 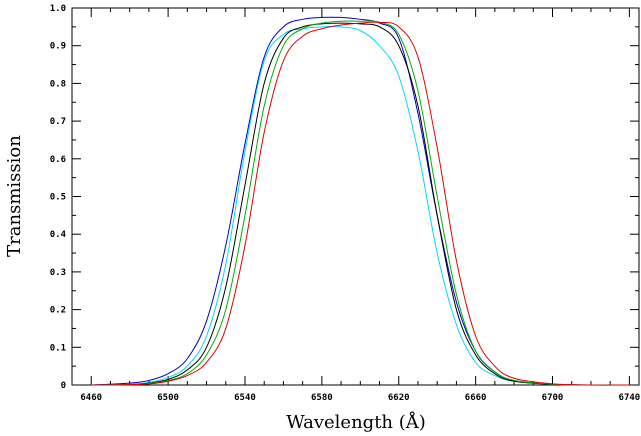 I want to click on x-tick-label: 6620, so click(x=399, y=398).